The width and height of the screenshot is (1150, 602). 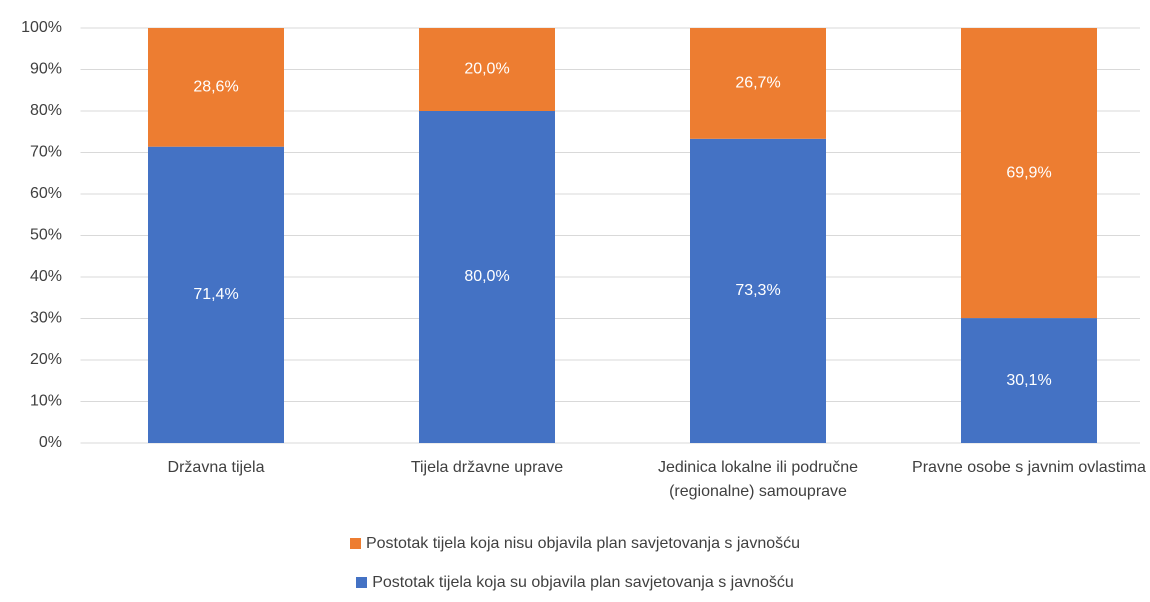 What do you see at coordinates (215, 87) in the screenshot?
I see `data-label: 28,6%` at bounding box center [215, 87].